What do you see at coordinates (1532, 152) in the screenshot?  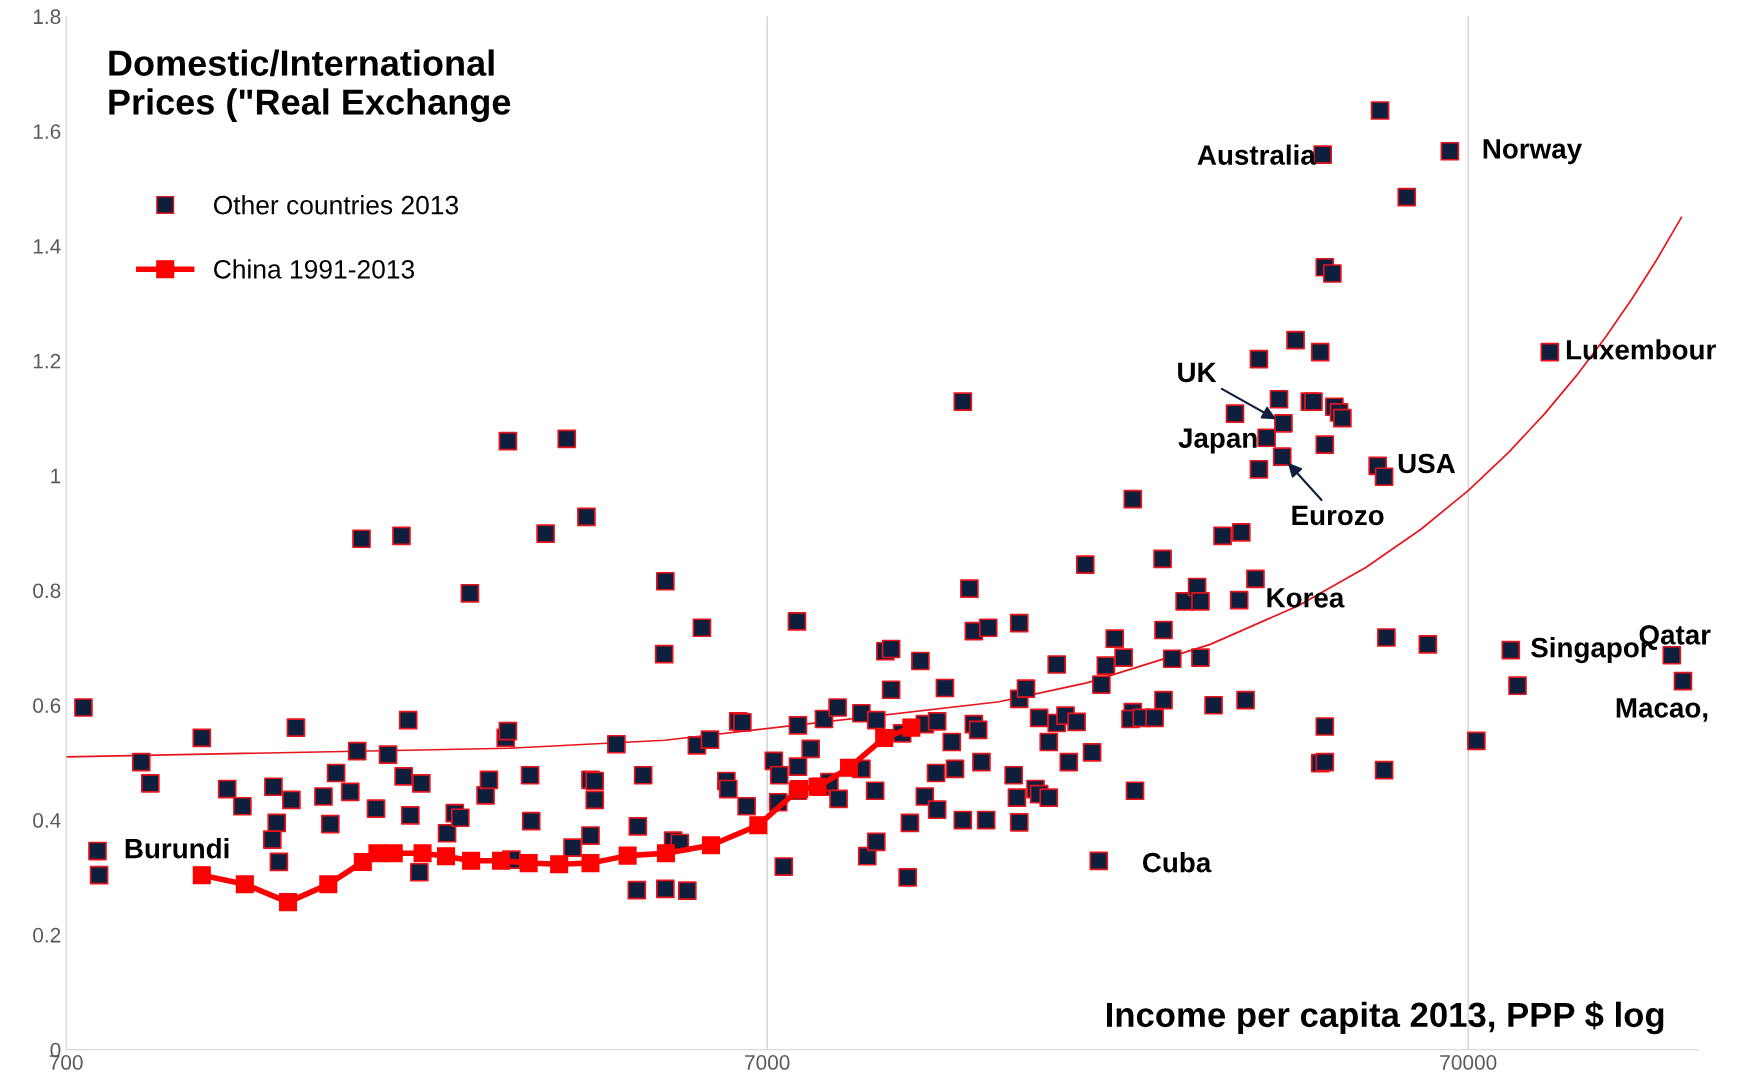 I see `annotation: Norway` at bounding box center [1532, 152].